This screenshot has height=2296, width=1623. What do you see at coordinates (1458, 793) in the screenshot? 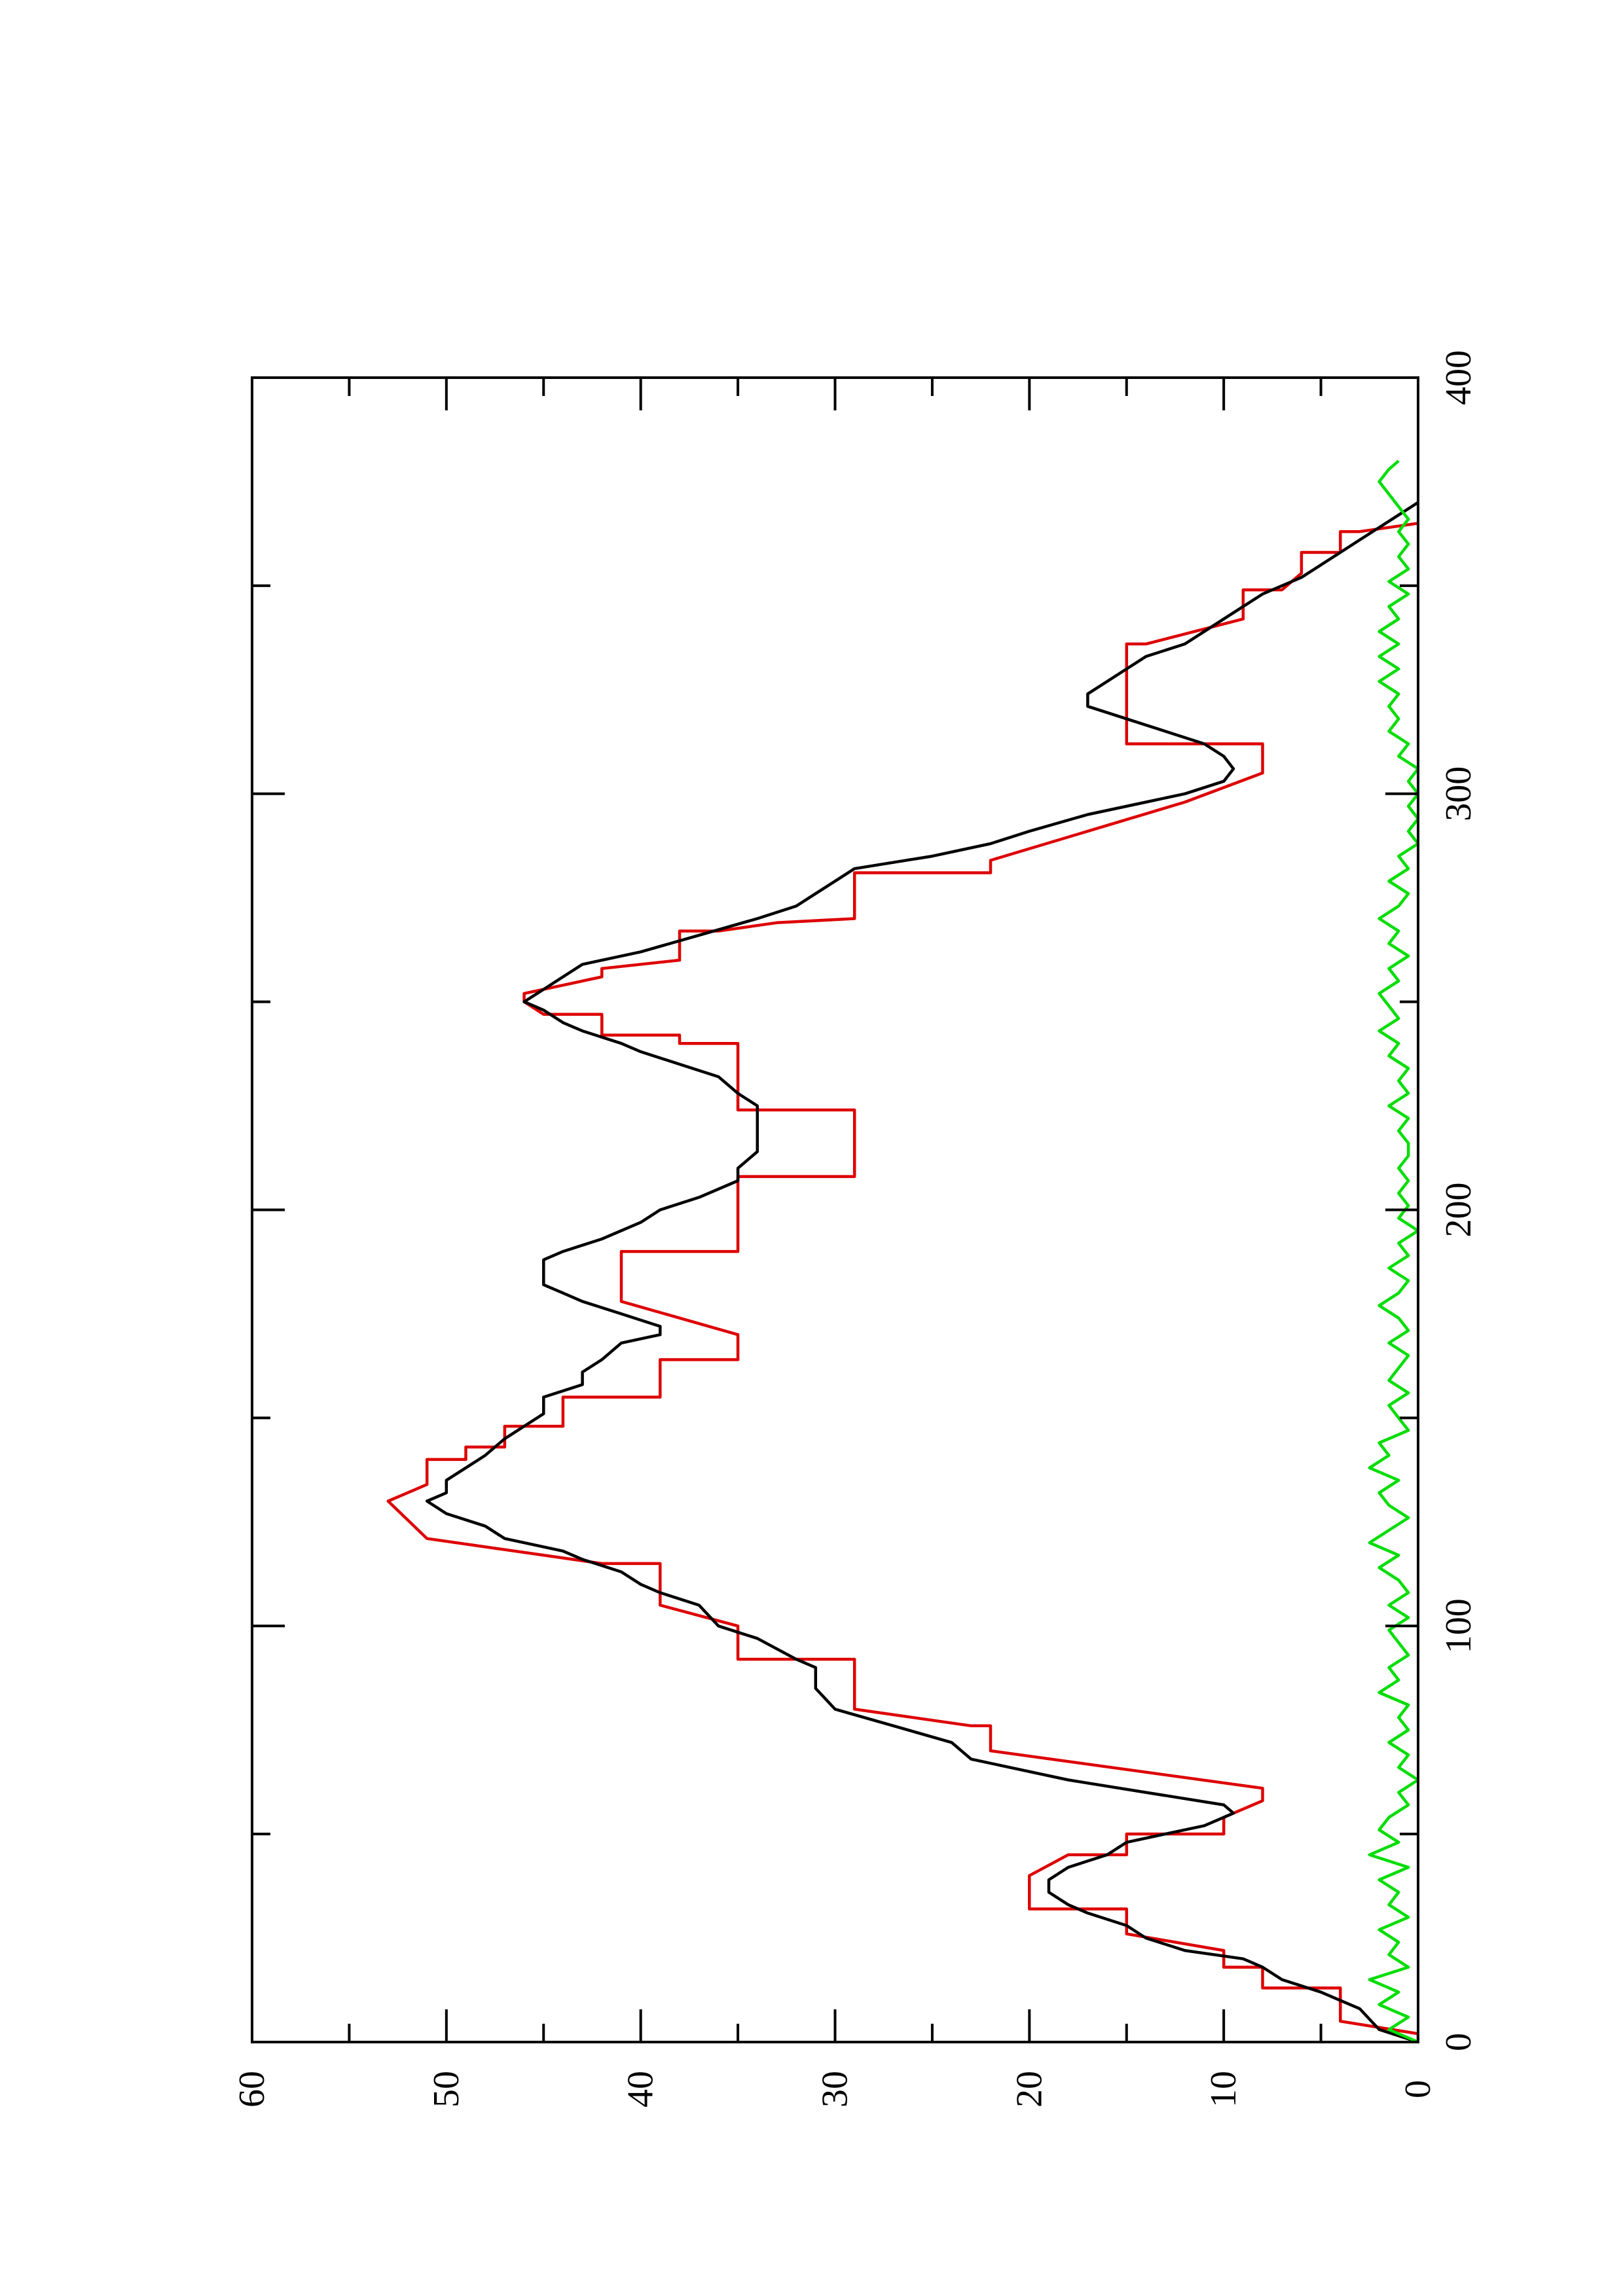
I see `x-tick-label: 300` at bounding box center [1458, 793].